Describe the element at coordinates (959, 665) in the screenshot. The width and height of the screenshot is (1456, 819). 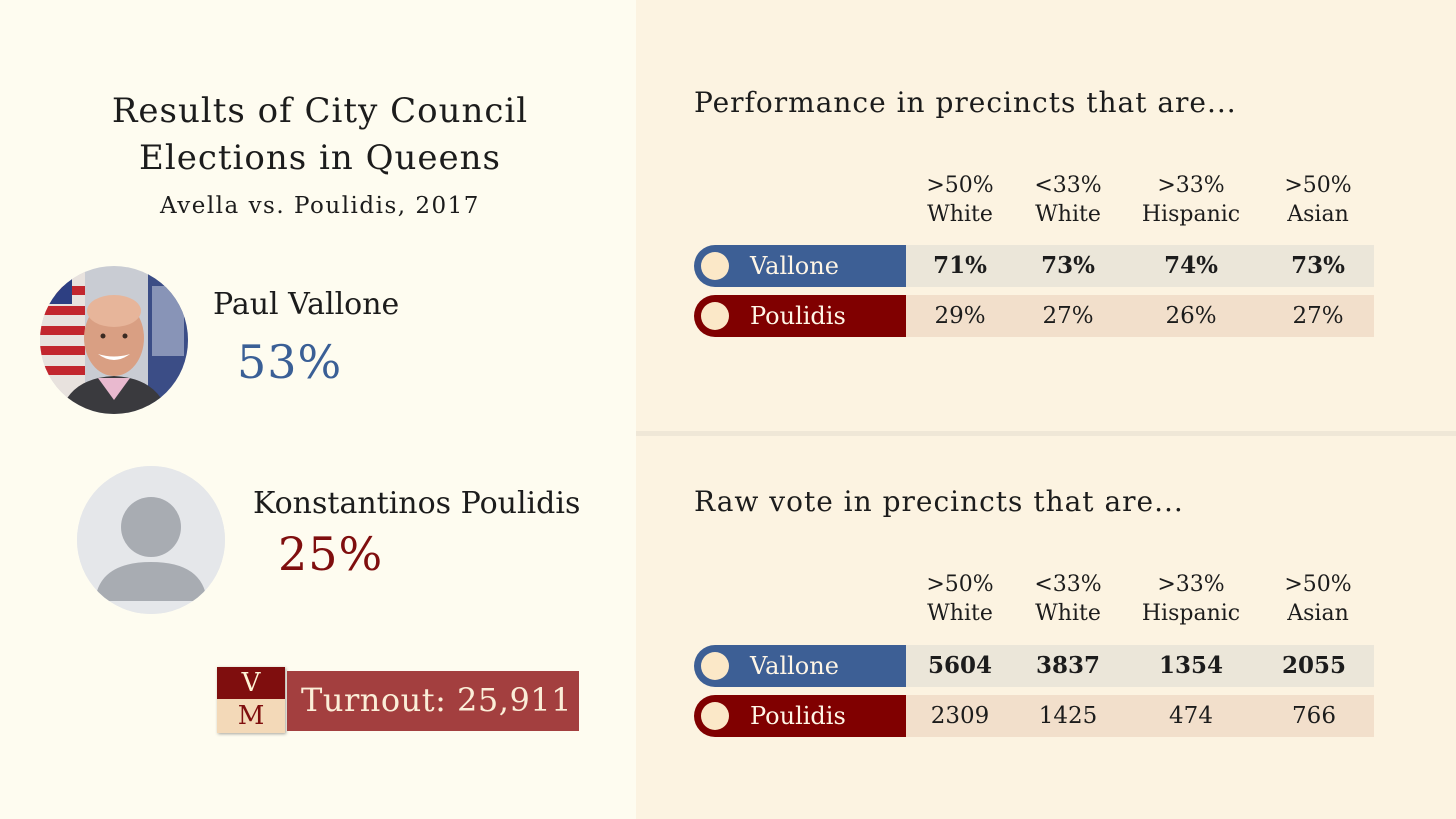
I see `table-cell: 5604` at that location.